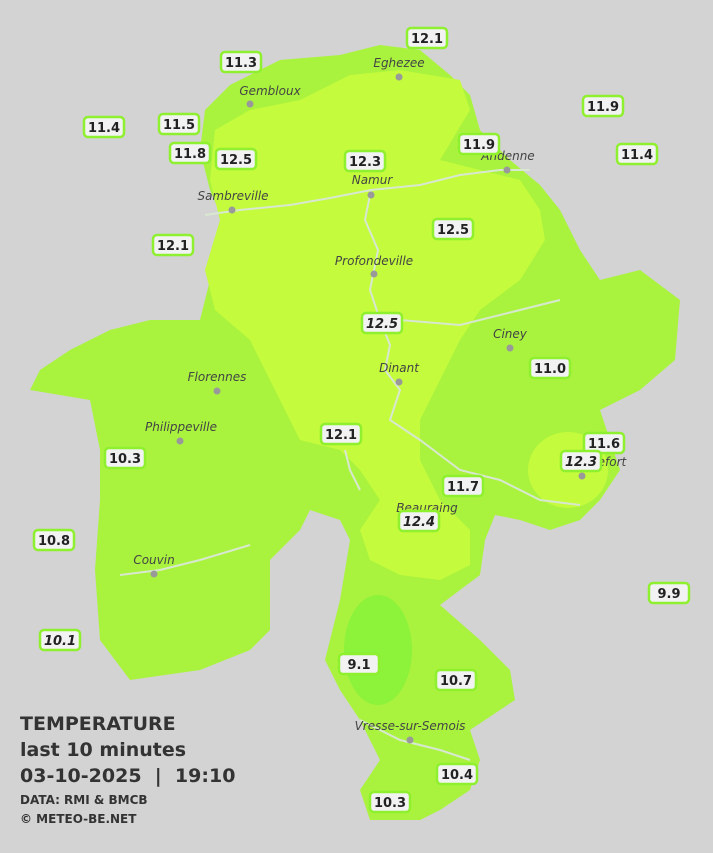 The height and width of the screenshot is (853, 713). I want to click on station-value: 10.1, so click(60, 641).